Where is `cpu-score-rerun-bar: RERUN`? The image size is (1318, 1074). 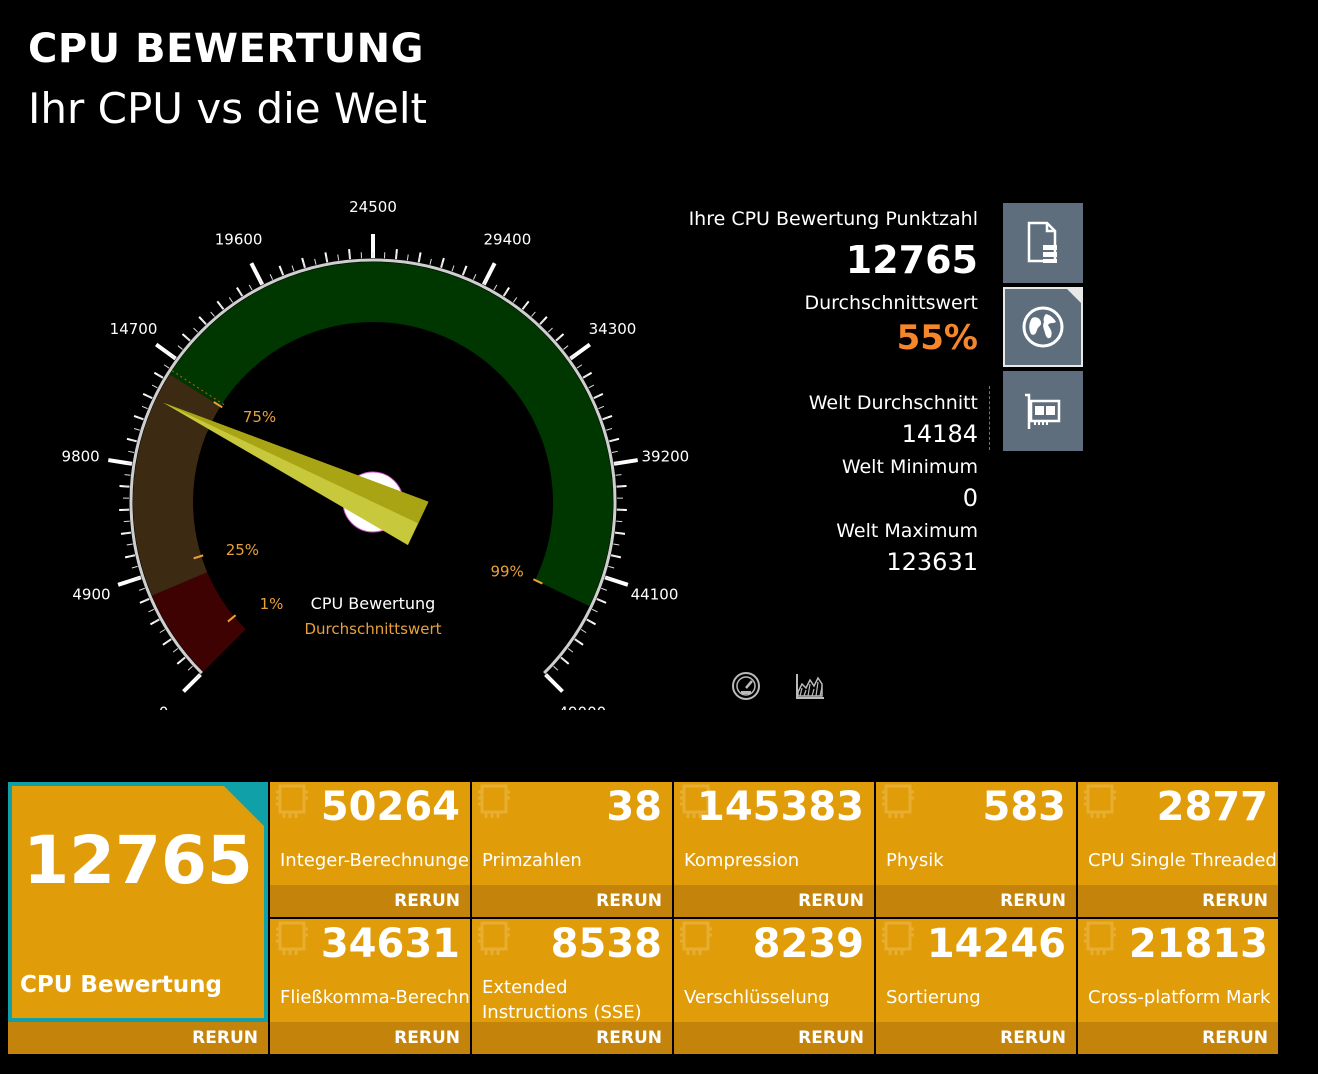 cpu-score-rerun-bar: RERUN is located at coordinates (138, 1038).